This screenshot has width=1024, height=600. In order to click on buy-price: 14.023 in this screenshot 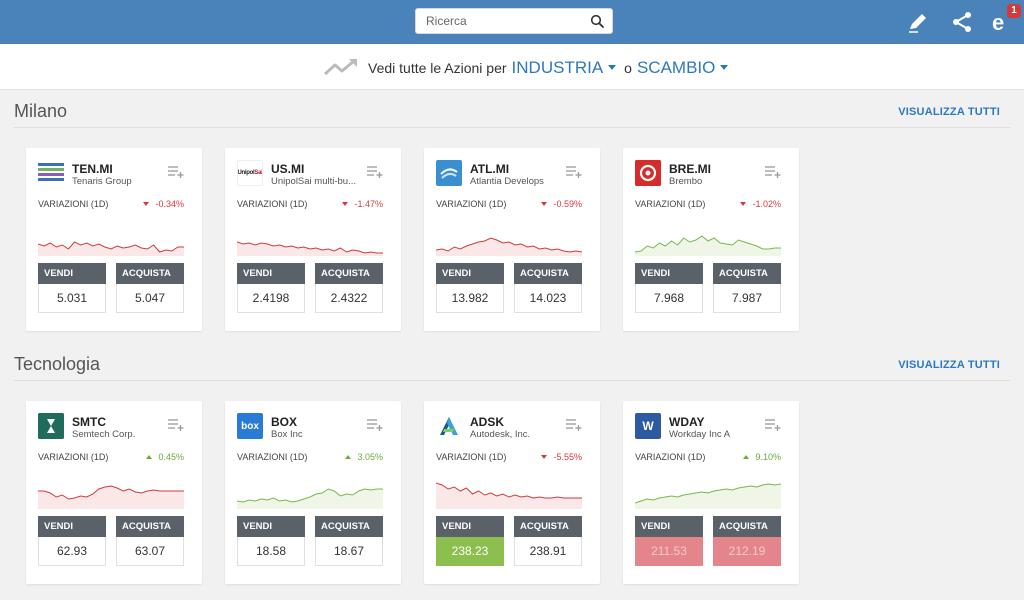, I will do `click(548, 298)`.